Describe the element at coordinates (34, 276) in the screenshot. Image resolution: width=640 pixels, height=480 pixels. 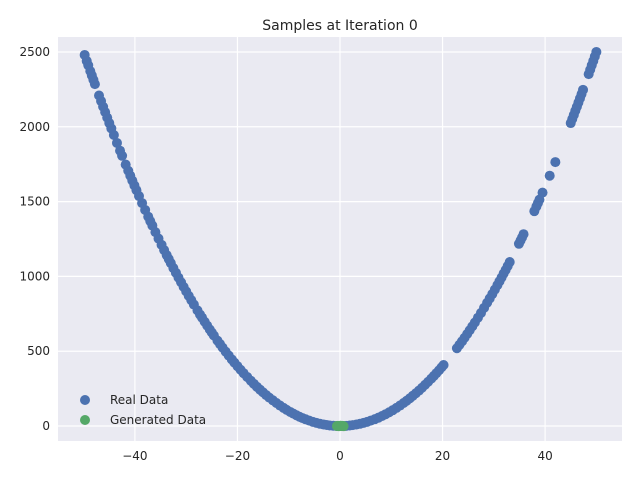
I see `y-tick-label: 1000` at that location.